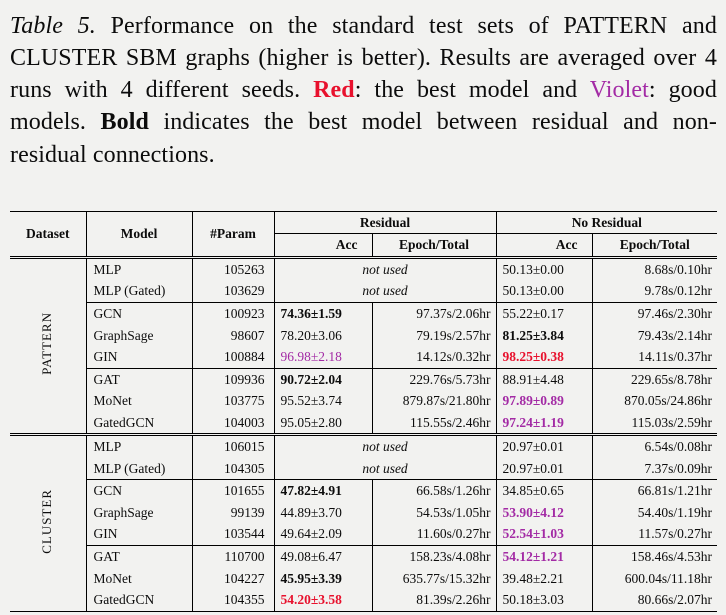 Image resolution: width=726 pixels, height=615 pixels. I want to click on residual-time-cell: 11.60s/0.27hr, so click(434, 534).